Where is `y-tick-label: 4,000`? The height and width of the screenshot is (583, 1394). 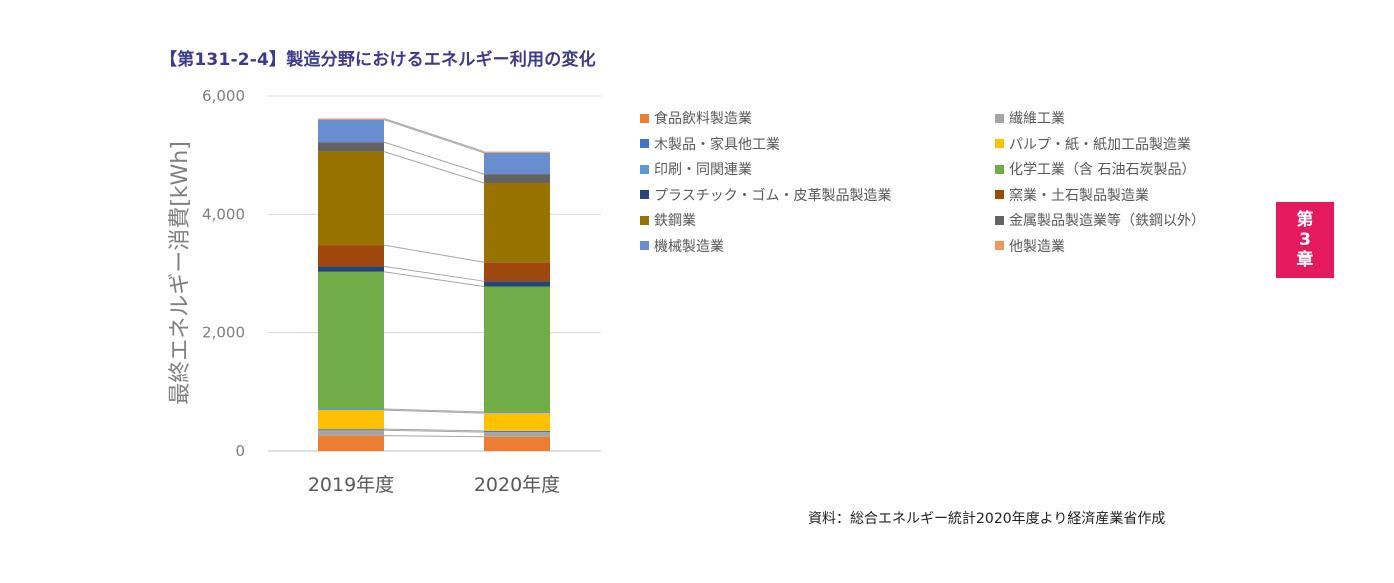 y-tick-label: 4,000 is located at coordinates (223, 214).